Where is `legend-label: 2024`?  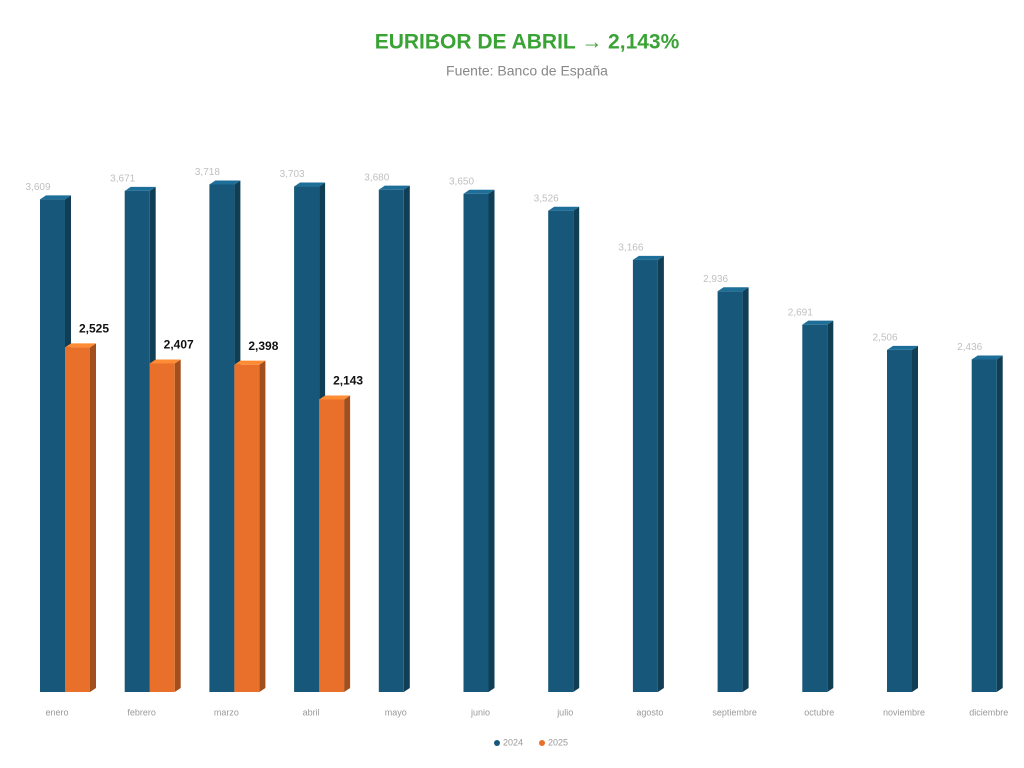 legend-label: 2024 is located at coordinates (513, 742).